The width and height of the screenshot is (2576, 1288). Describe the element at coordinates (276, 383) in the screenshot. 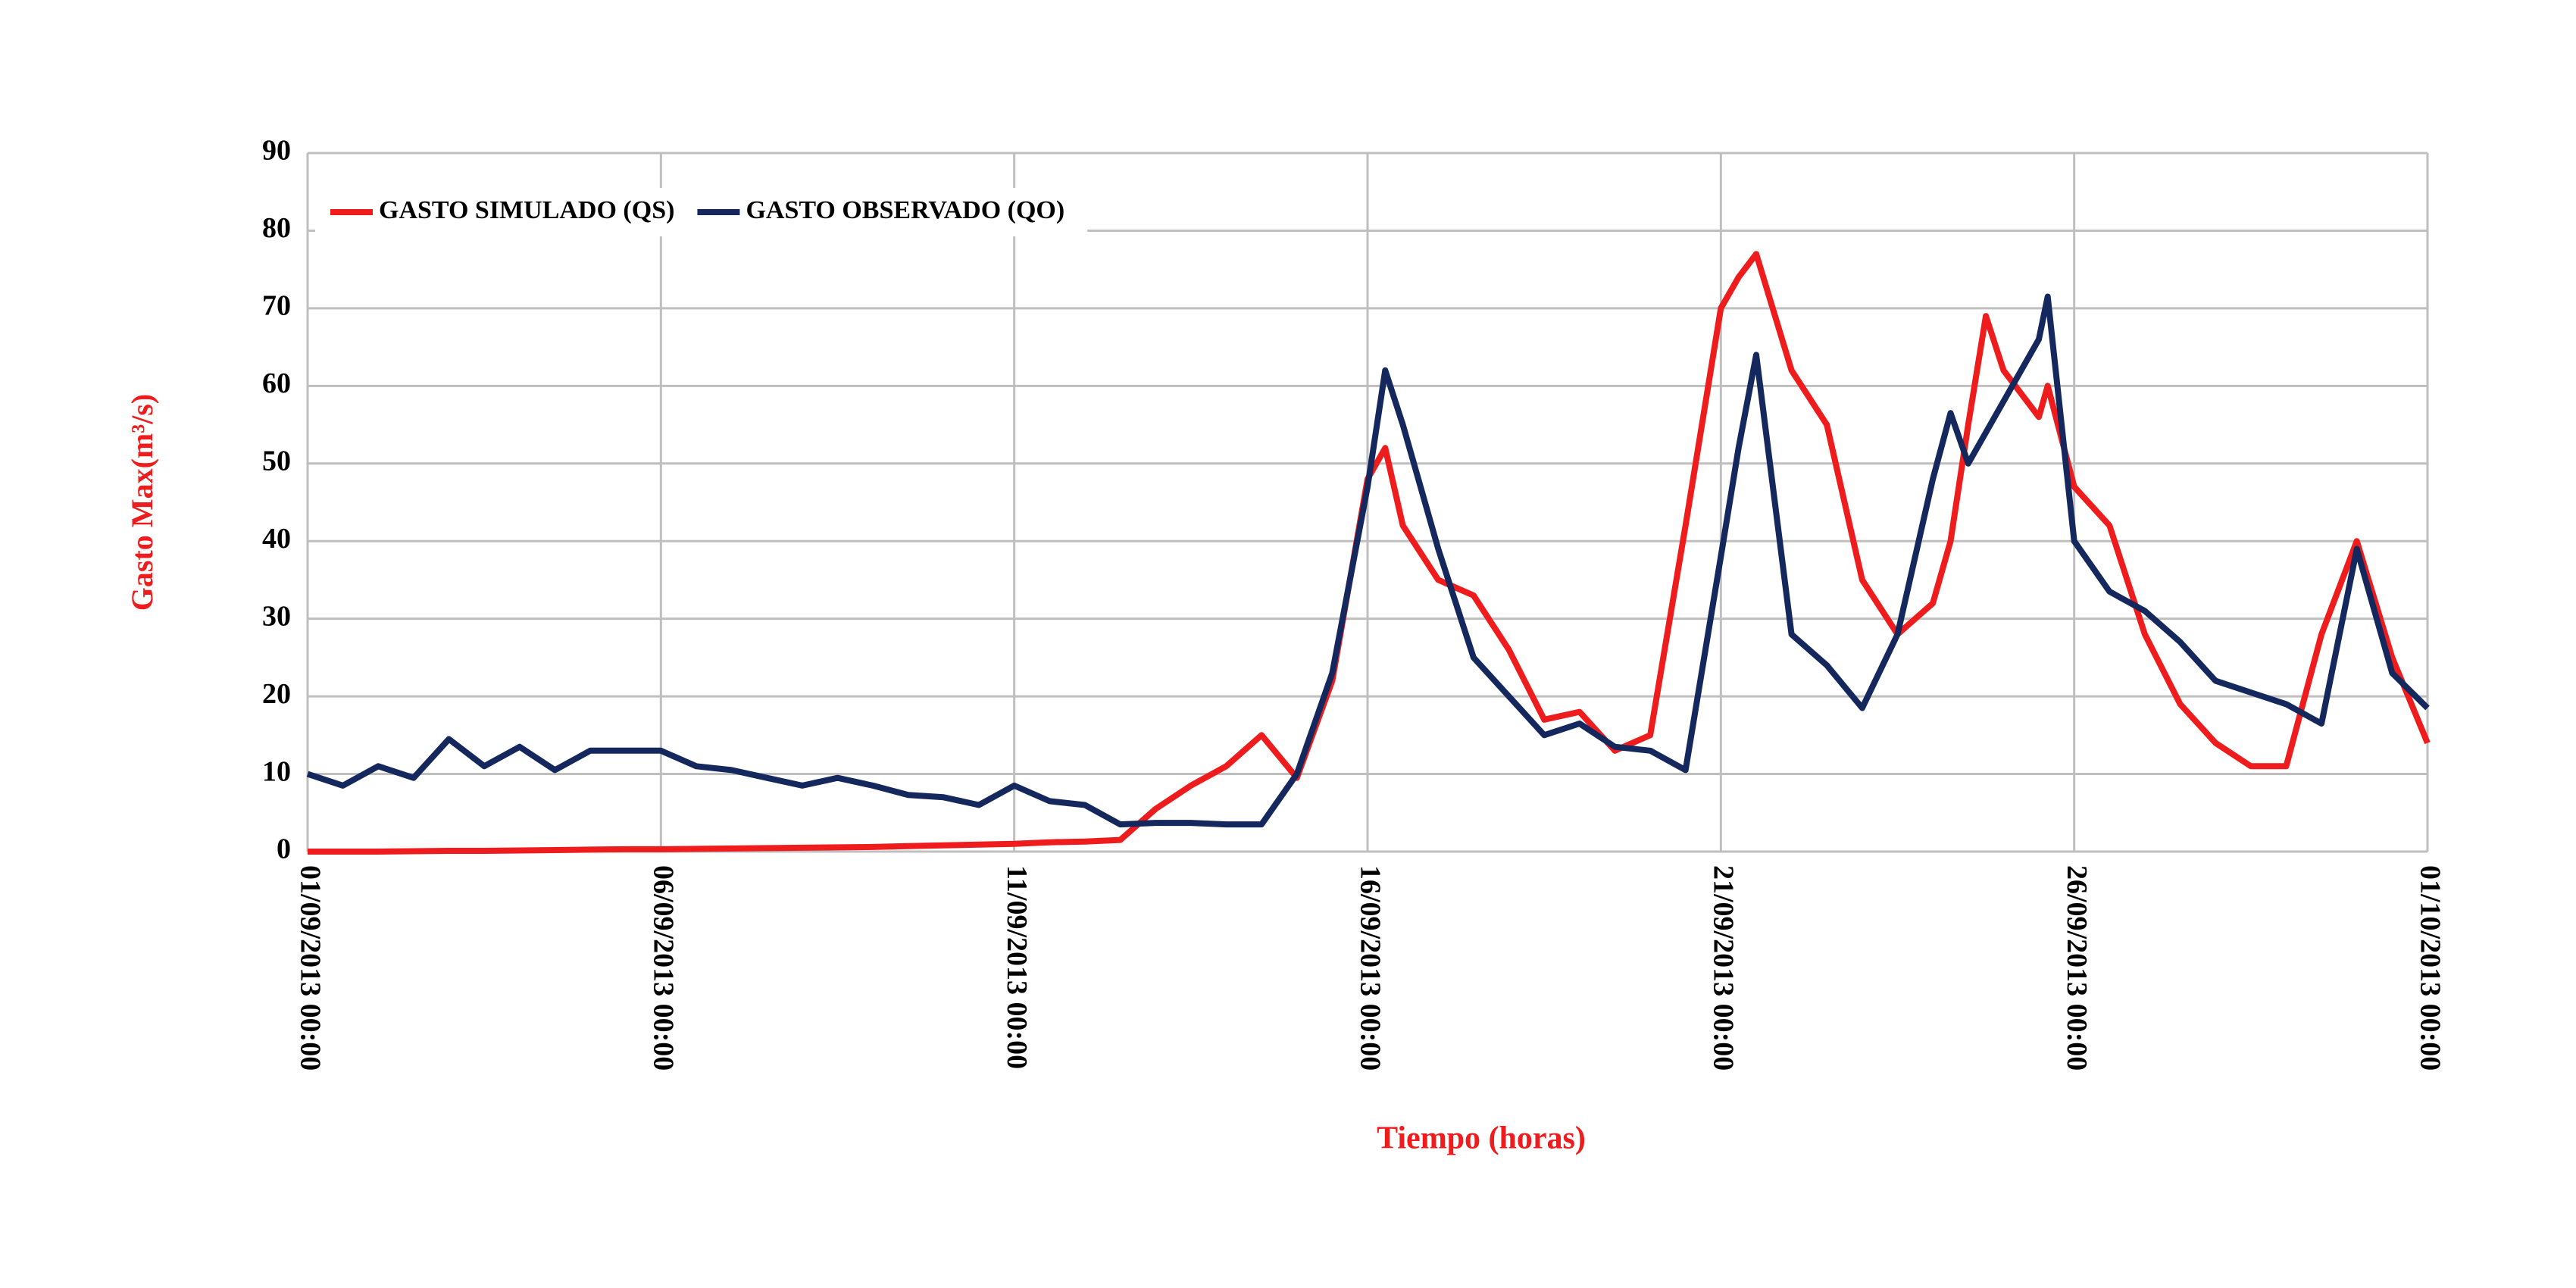

I see `y-tick-label: 60` at that location.